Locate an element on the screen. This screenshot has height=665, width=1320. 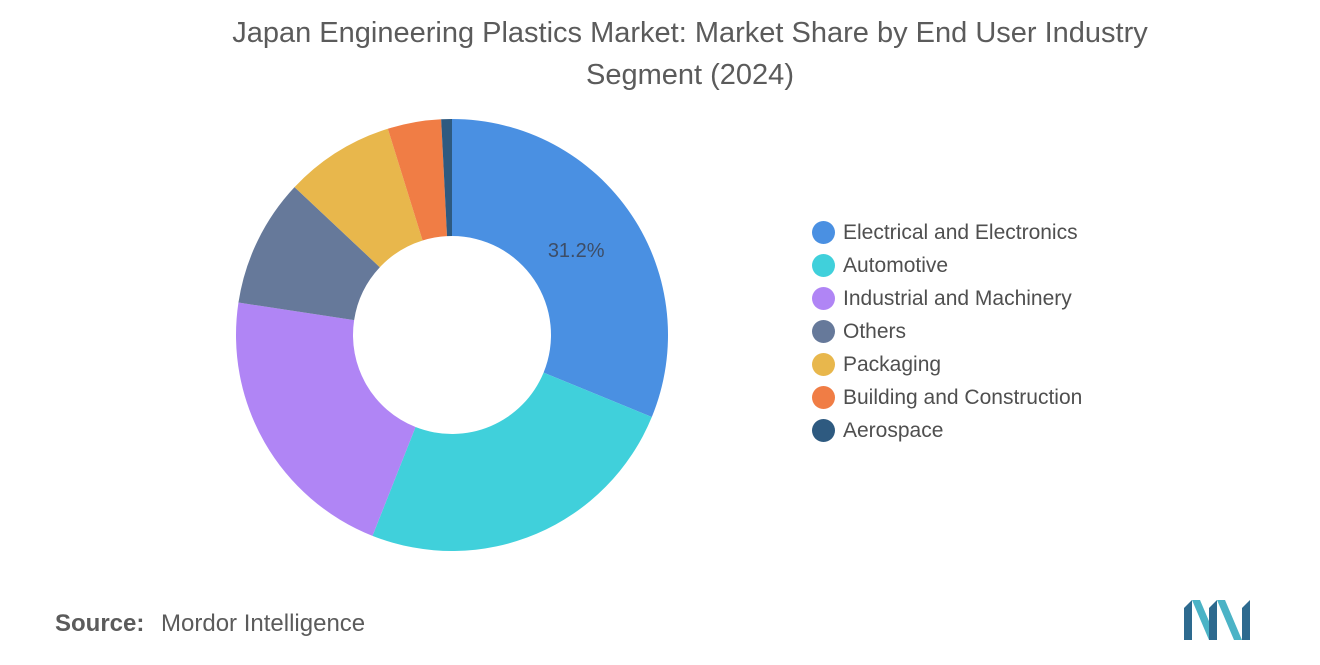
legend-item-automotive: Automotive is located at coordinates (947, 265).